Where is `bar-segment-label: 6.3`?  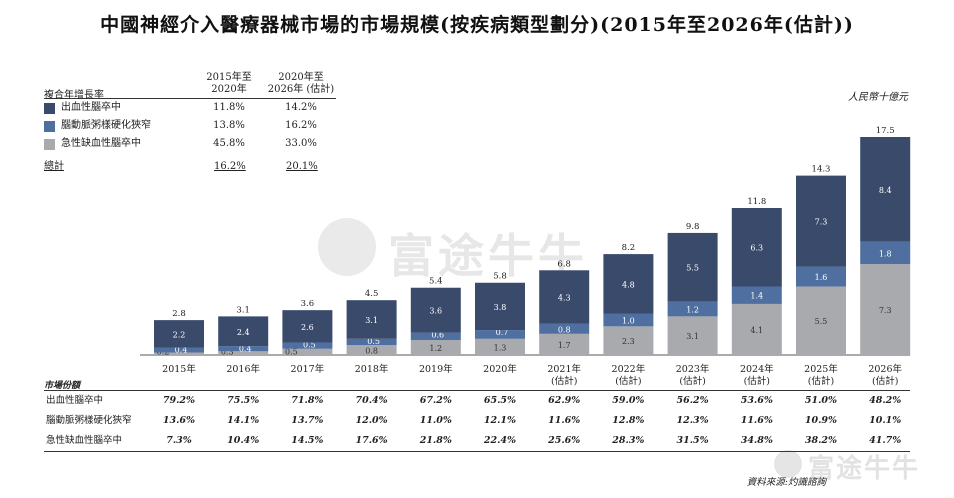 bar-segment-label: 6.3 is located at coordinates (756, 248).